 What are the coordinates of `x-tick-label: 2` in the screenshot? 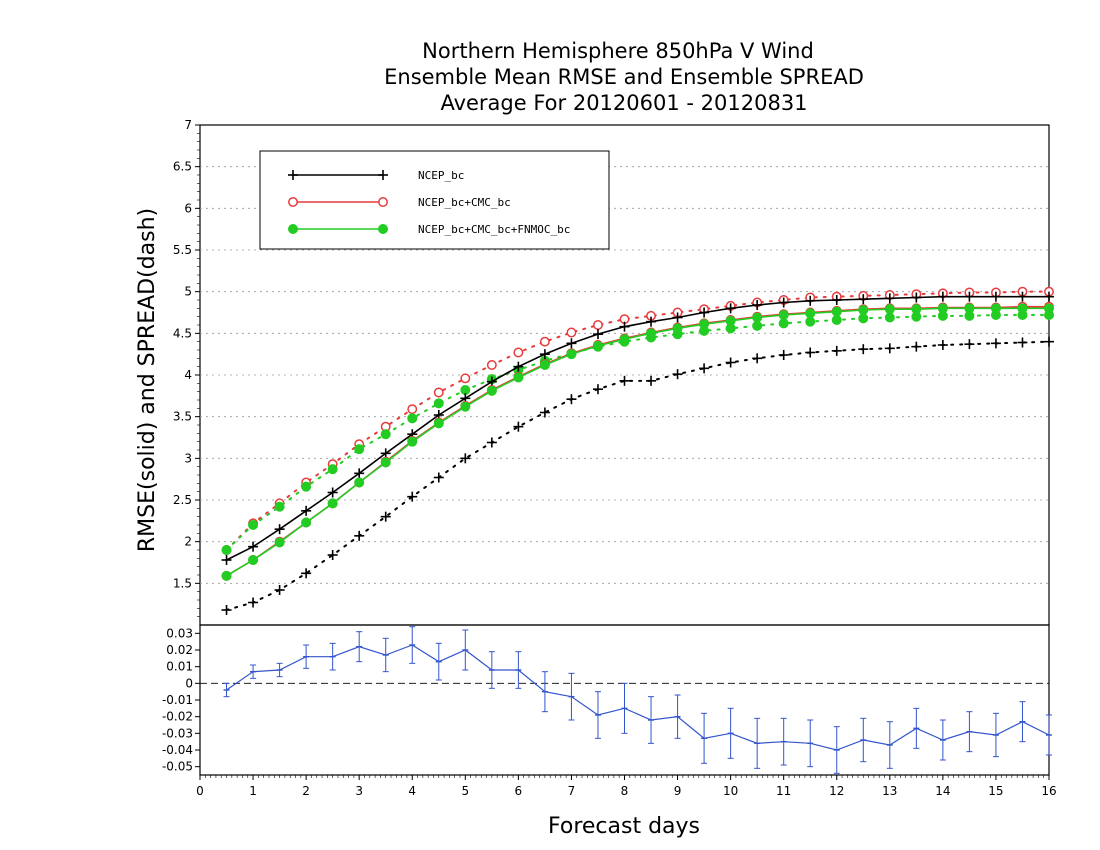 It's located at (306, 791).